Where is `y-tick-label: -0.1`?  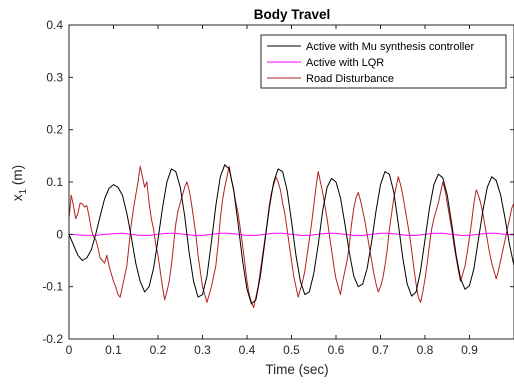
y-tick-label: -0.1 is located at coordinates (52, 287).